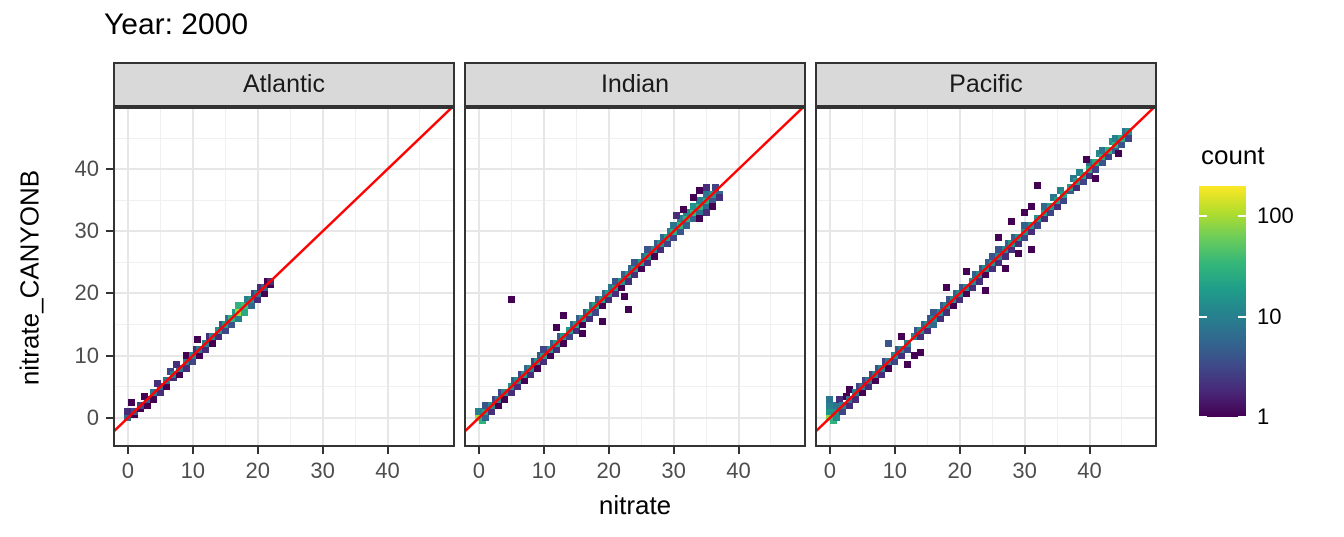 The height and width of the screenshot is (537, 1344). I want to click on legend-title: count, so click(1233, 155).